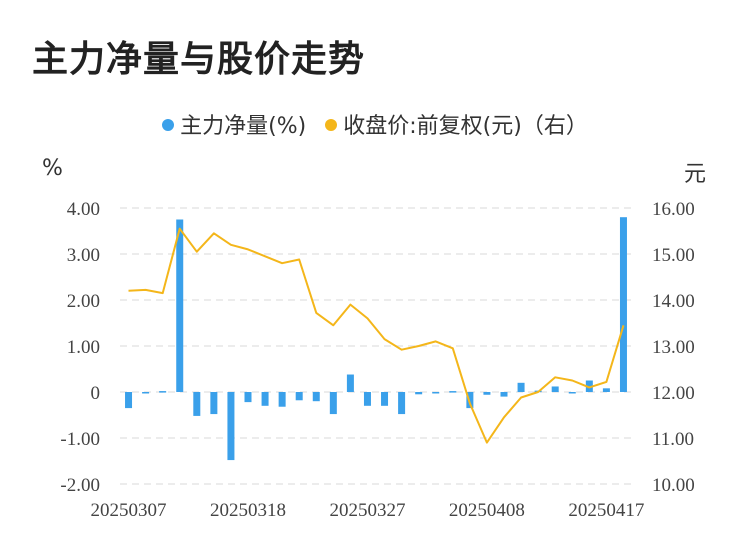 The image size is (750, 558). What do you see at coordinates (673, 255) in the screenshot?
I see `right-tick-label: 15.00` at bounding box center [673, 255].